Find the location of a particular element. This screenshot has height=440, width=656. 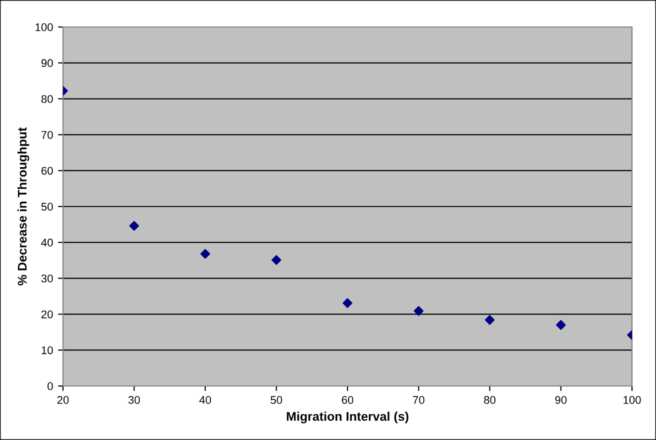

x-tick-label: 70 is located at coordinates (418, 400).